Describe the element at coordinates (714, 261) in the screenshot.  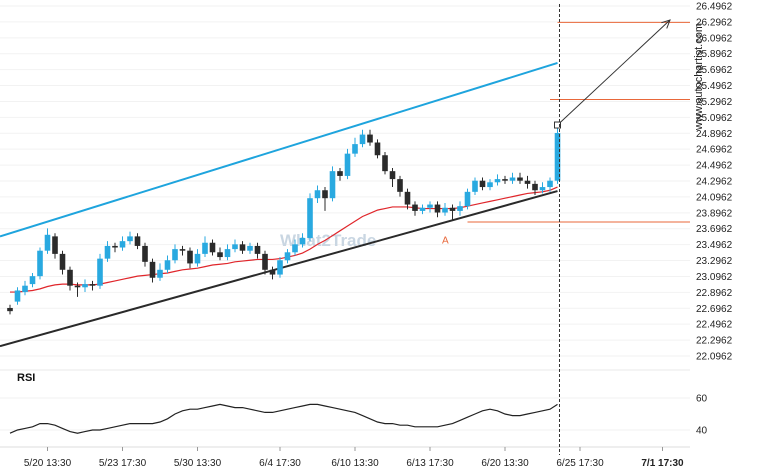
I see `price-tick-label: 23.2962` at that location.